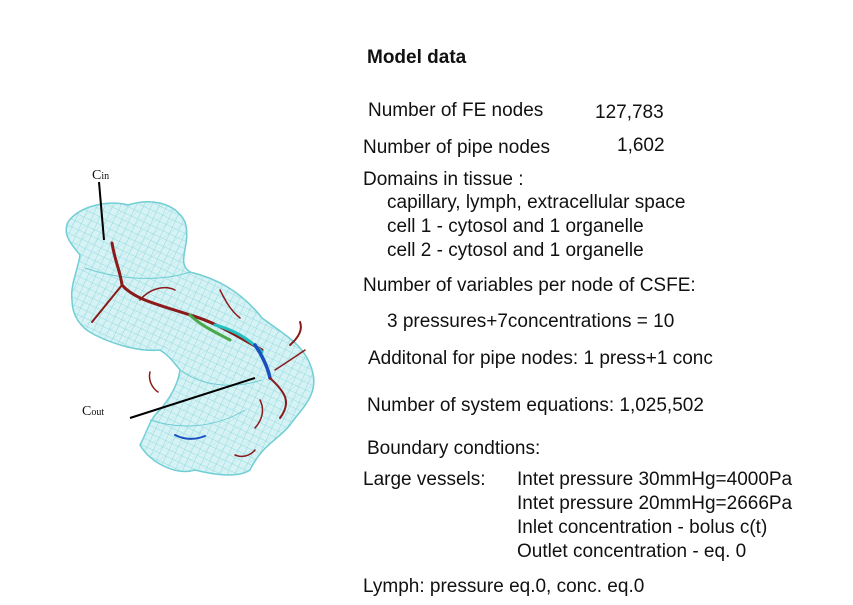  I want to click on fe-nodes-label: Number of FE nodes, so click(456, 110).